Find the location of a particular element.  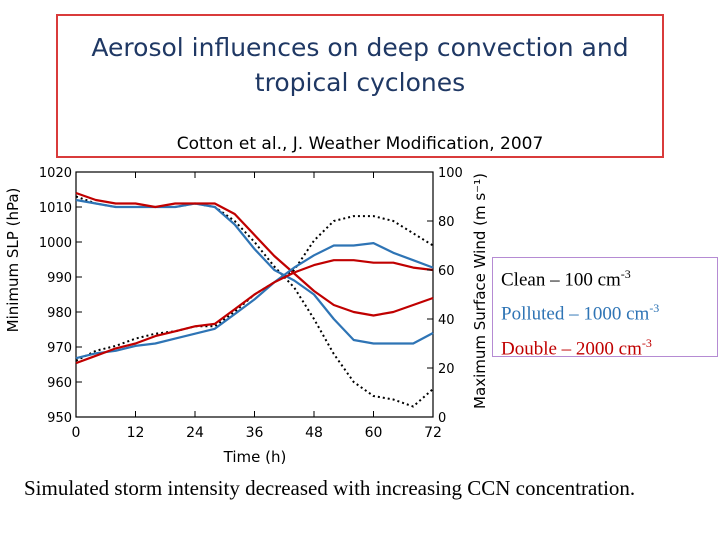

y-right-tick-label: 80 is located at coordinates (446, 222).